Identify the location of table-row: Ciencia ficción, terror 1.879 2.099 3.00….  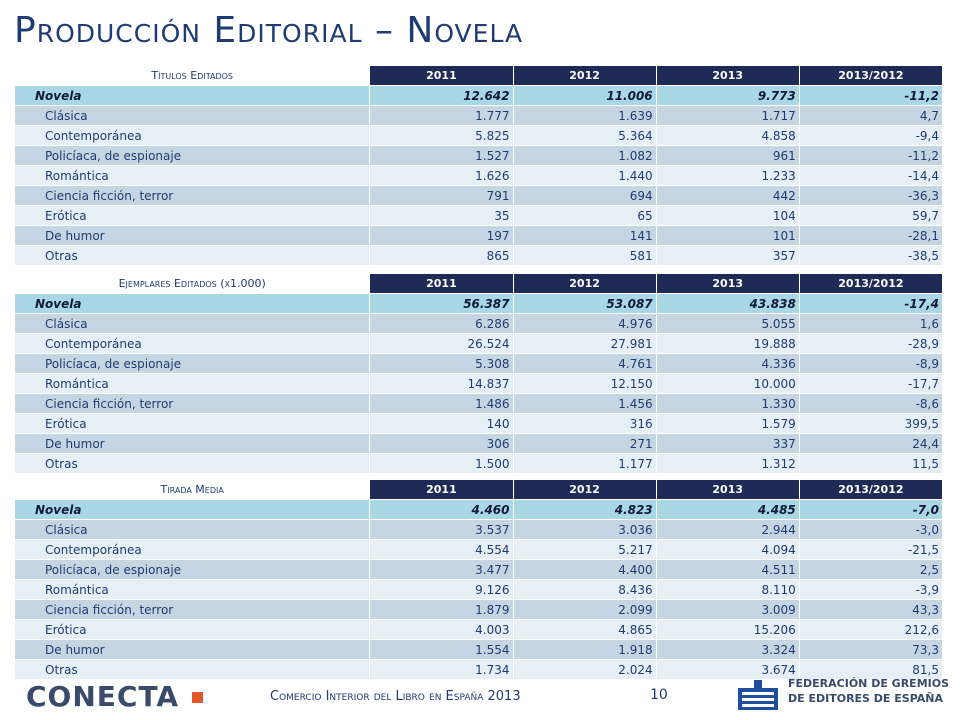
(478, 609).